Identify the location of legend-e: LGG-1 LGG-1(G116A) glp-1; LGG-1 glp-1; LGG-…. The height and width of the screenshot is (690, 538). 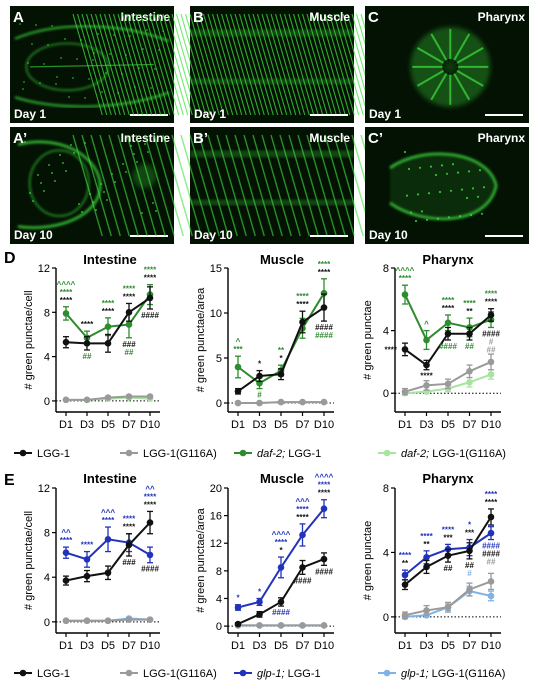
(259, 674).